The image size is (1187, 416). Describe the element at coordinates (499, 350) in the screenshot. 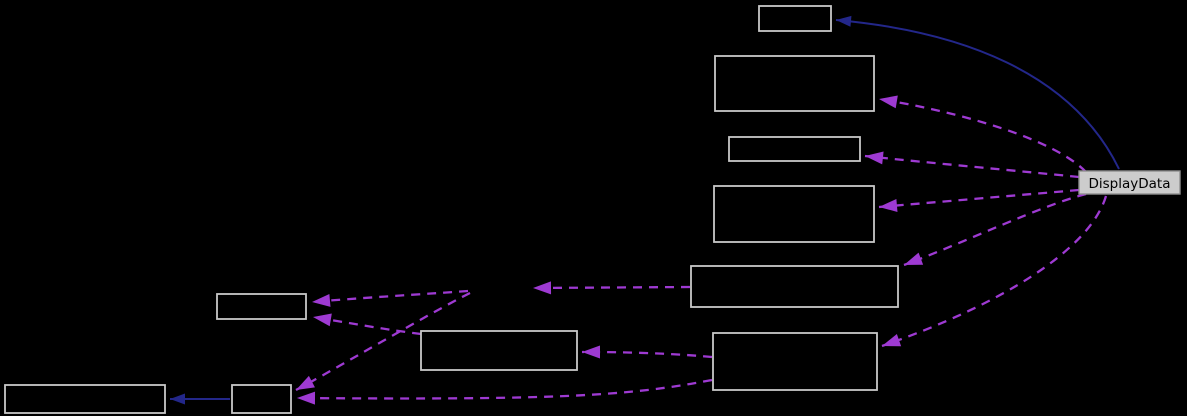

I see `node-mid` at that location.